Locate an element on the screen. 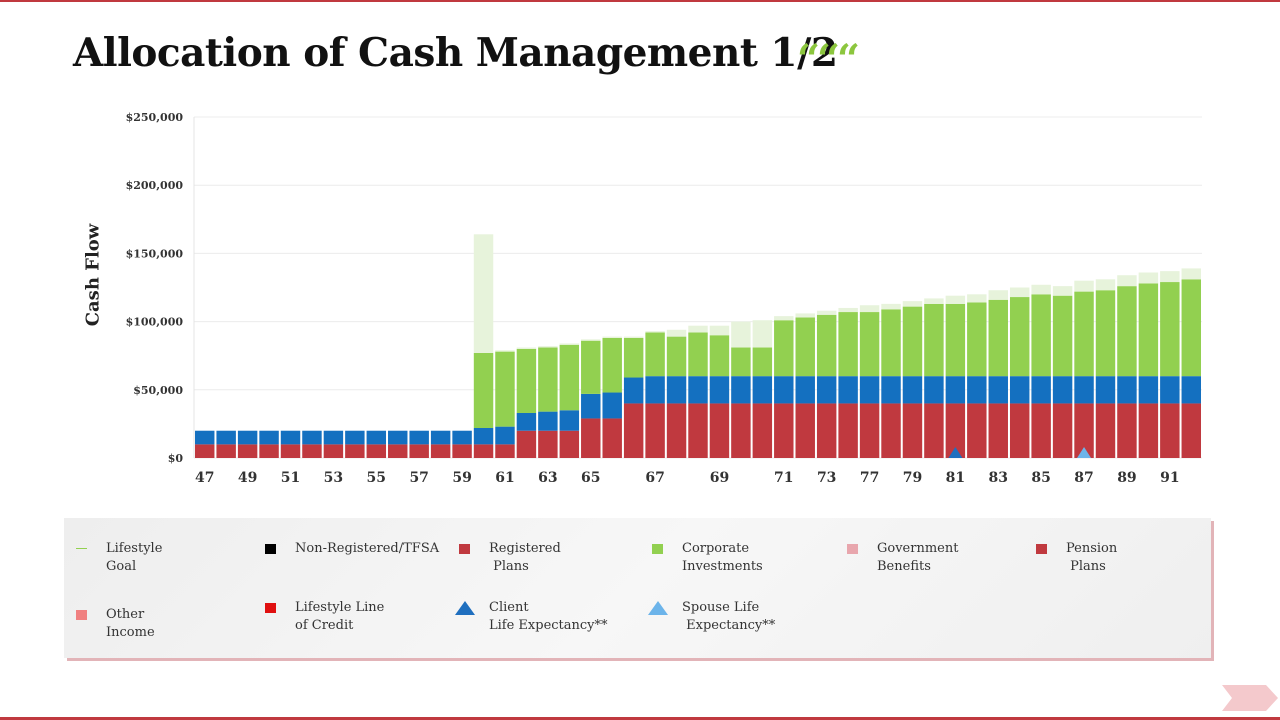 The image size is (1280, 720). next-arrow-icon is located at coordinates (1250, 698).